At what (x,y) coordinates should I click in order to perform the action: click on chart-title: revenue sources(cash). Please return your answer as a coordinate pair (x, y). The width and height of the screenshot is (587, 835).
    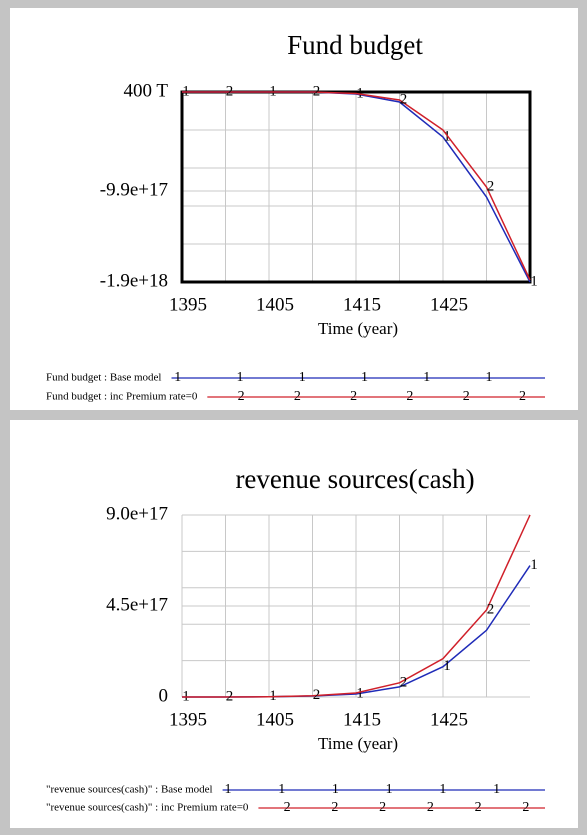
    Looking at the image, I should click on (354, 479).